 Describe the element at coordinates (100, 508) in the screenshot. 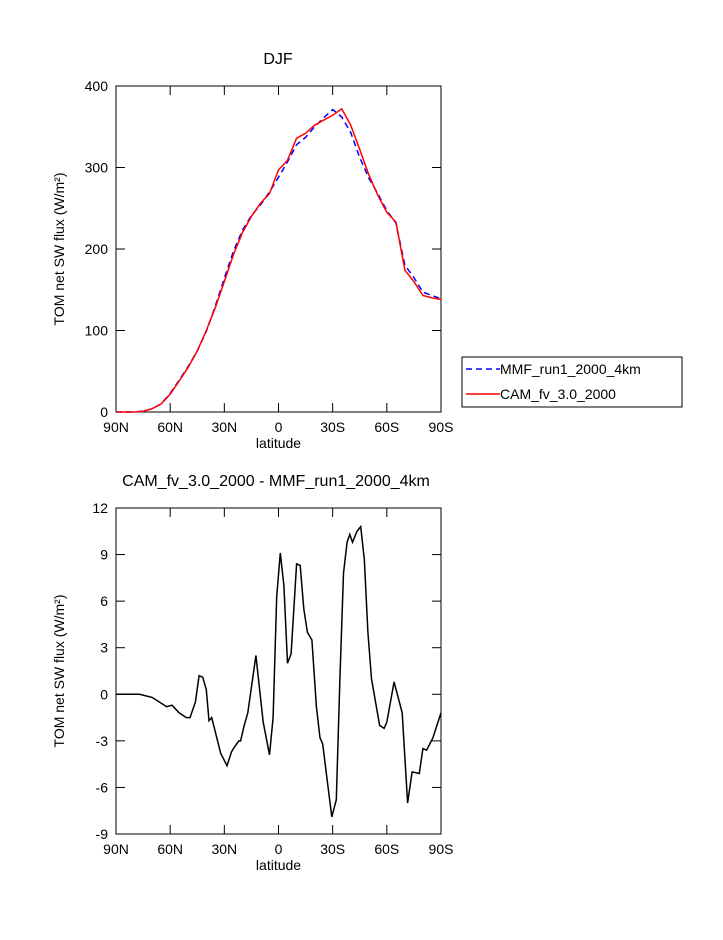

I see `y-tick-label: 12` at that location.